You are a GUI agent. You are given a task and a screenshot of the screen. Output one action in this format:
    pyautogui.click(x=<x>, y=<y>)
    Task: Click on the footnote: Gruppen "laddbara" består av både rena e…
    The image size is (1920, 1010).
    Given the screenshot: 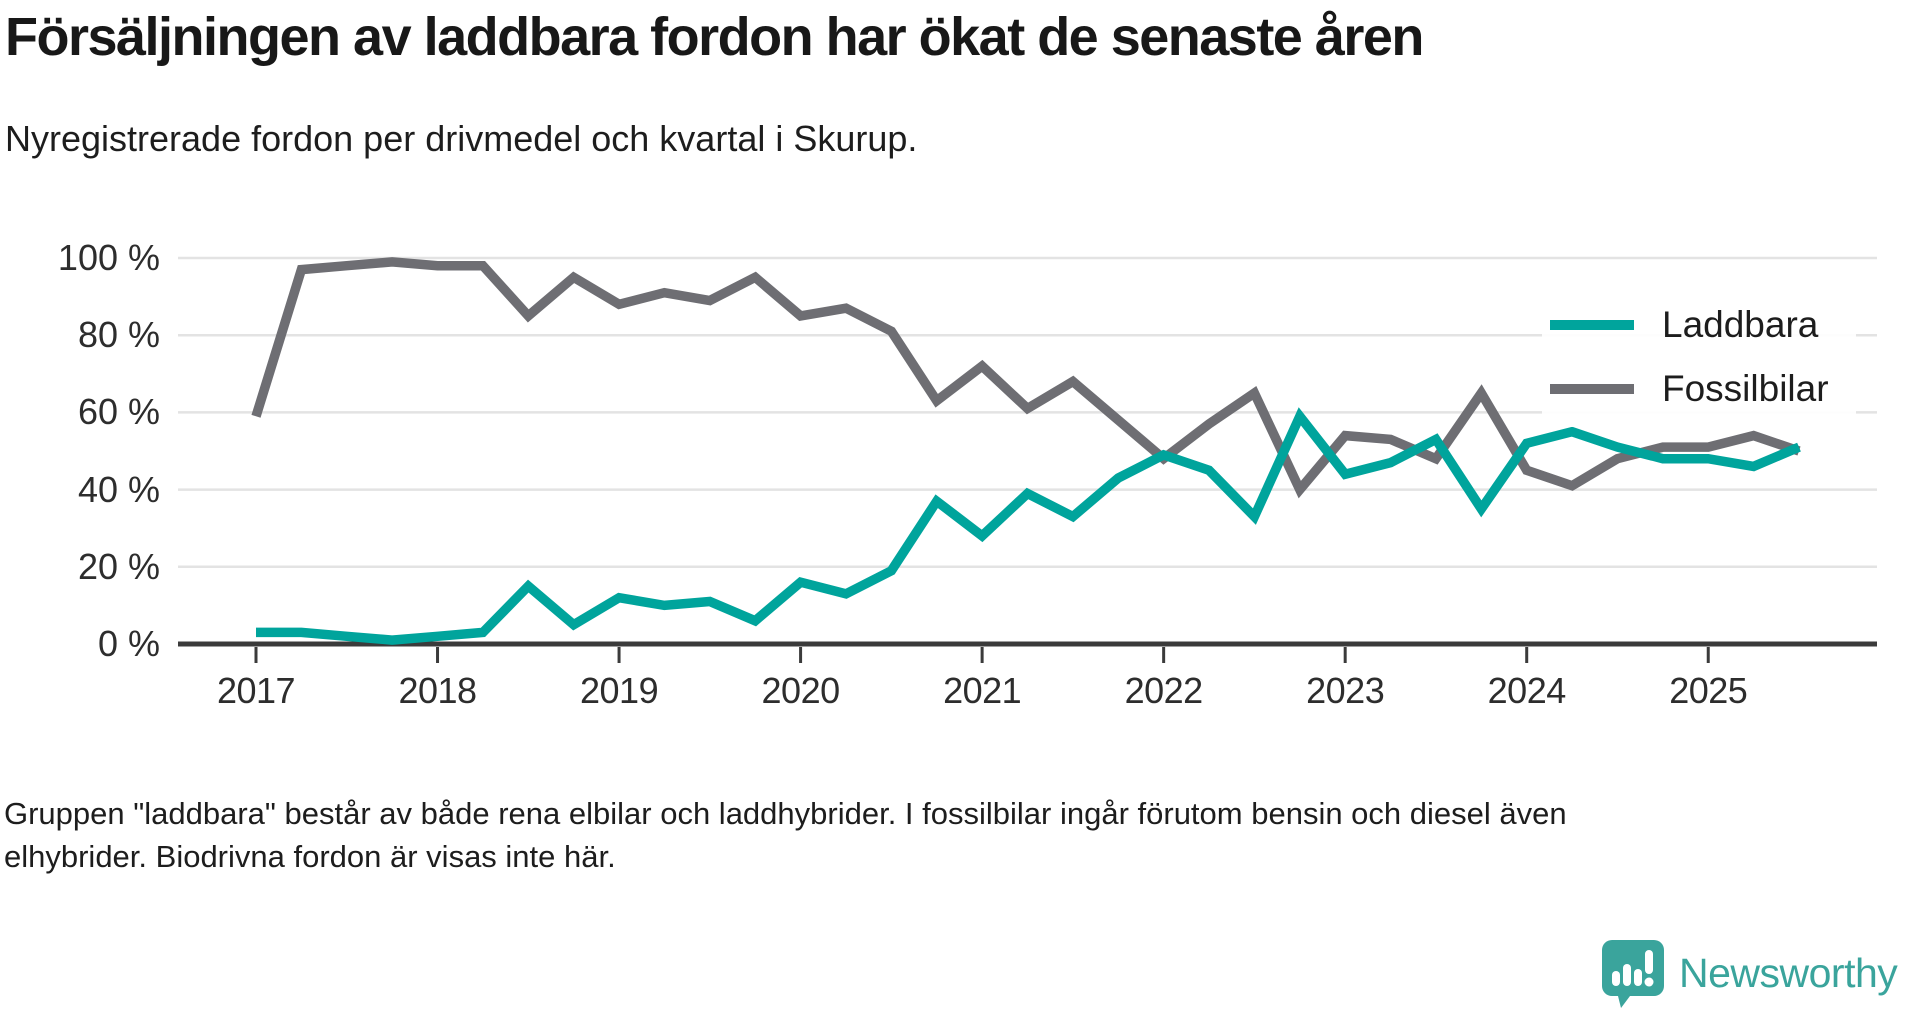 What is the action you would take?
    pyautogui.click(x=785, y=835)
    